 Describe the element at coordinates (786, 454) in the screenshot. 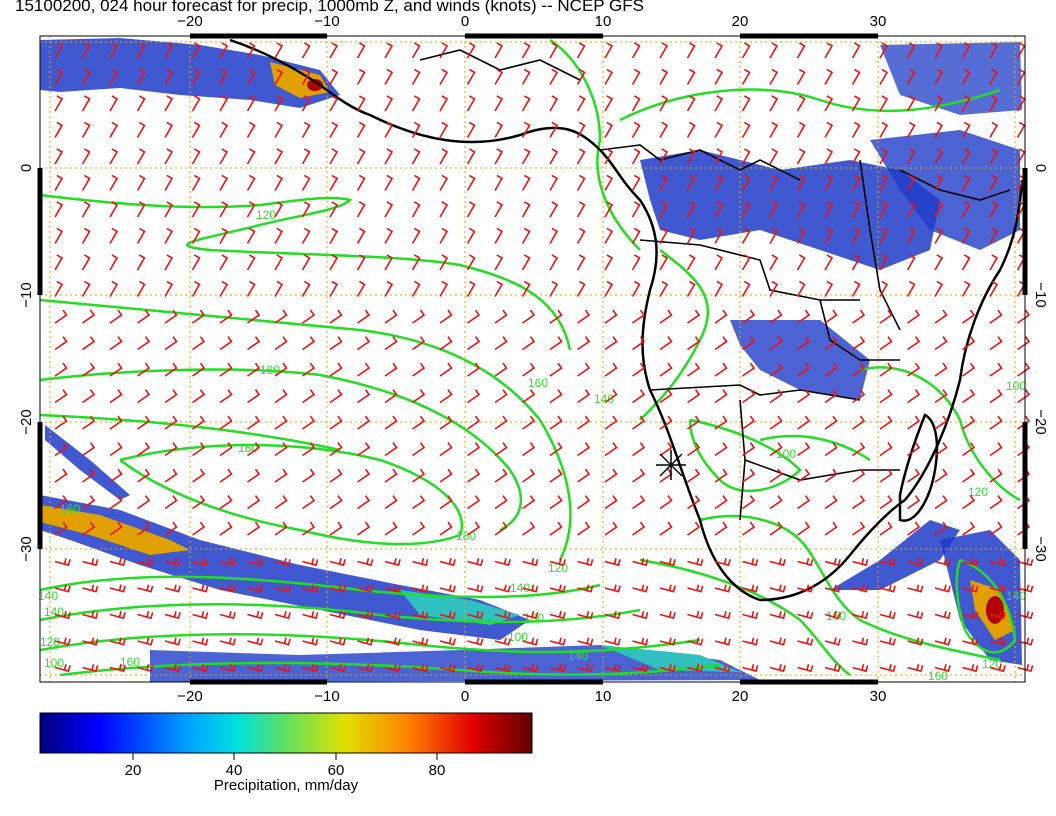

I see `contour-label: 100` at that location.